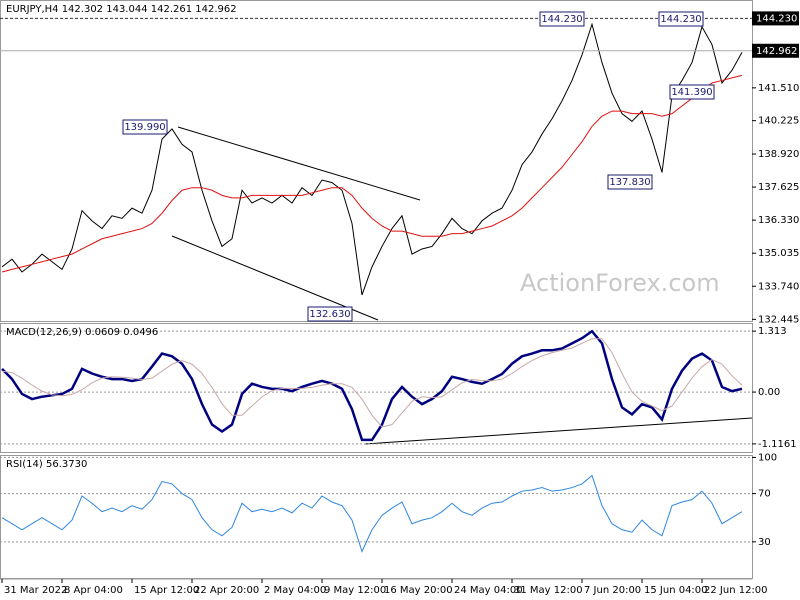 The height and width of the screenshot is (600, 800). I want to click on y-tick-label: 100, so click(767, 457).